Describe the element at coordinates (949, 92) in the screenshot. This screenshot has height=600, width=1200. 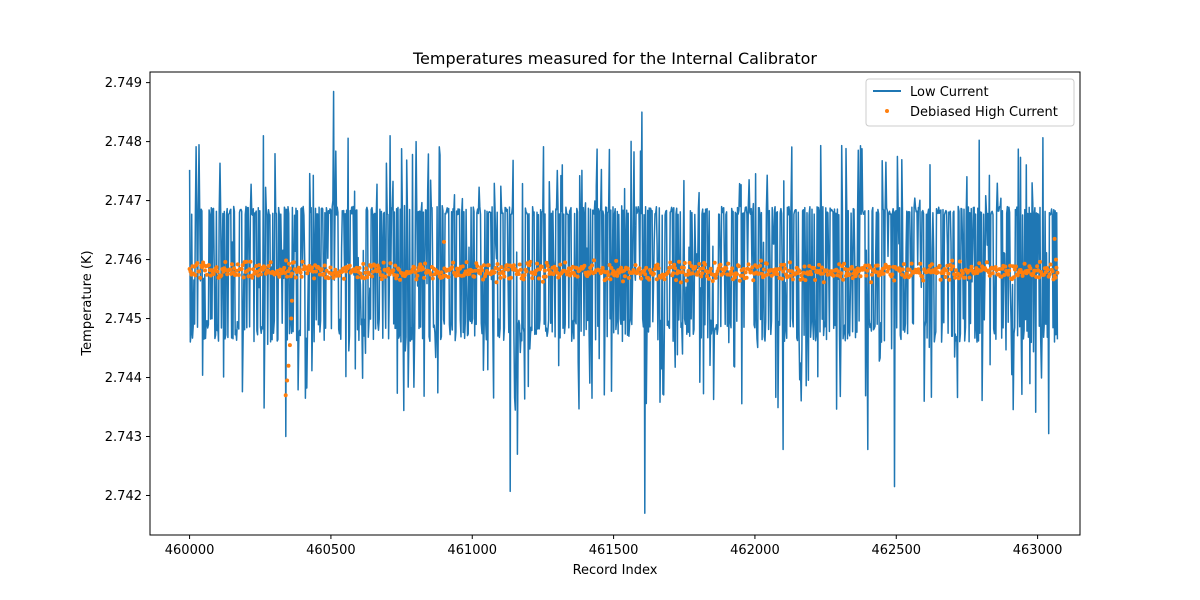
I see `legend-label-low-current: Low Current` at that location.